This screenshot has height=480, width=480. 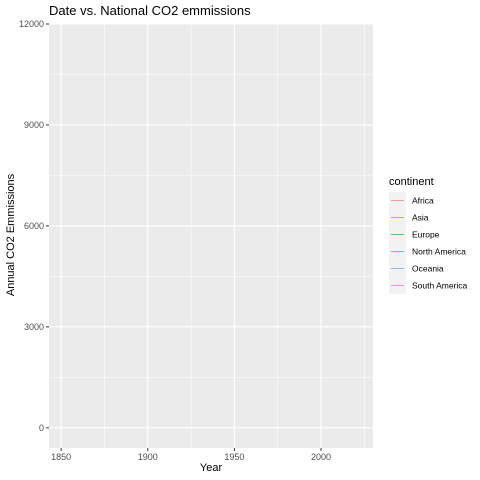 What do you see at coordinates (34, 125) in the screenshot?
I see `y-tick-label: 9000` at bounding box center [34, 125].